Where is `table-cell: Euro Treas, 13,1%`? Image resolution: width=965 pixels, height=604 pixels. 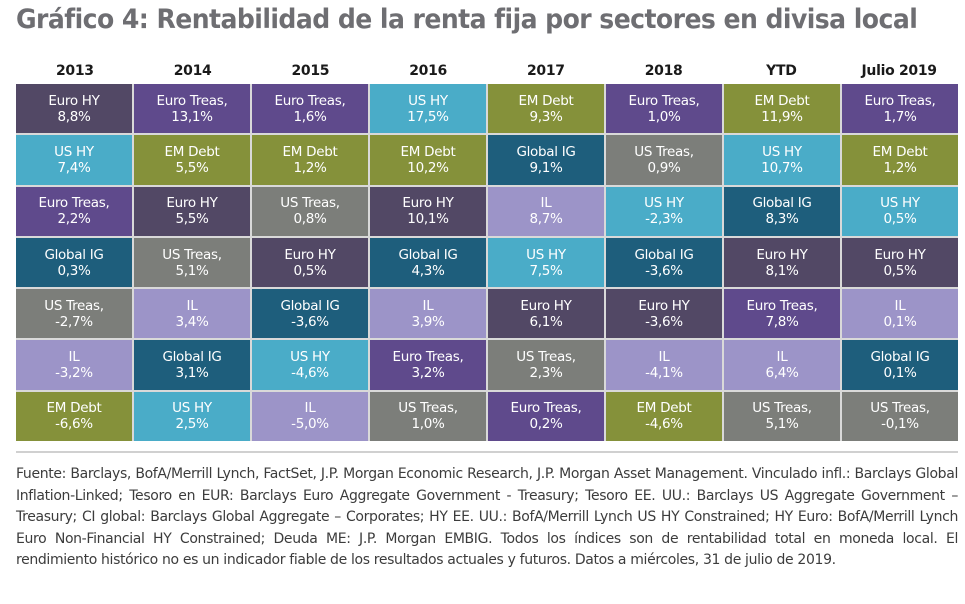
table-cell: Euro Treas, 13,1% is located at coordinates (192, 109).